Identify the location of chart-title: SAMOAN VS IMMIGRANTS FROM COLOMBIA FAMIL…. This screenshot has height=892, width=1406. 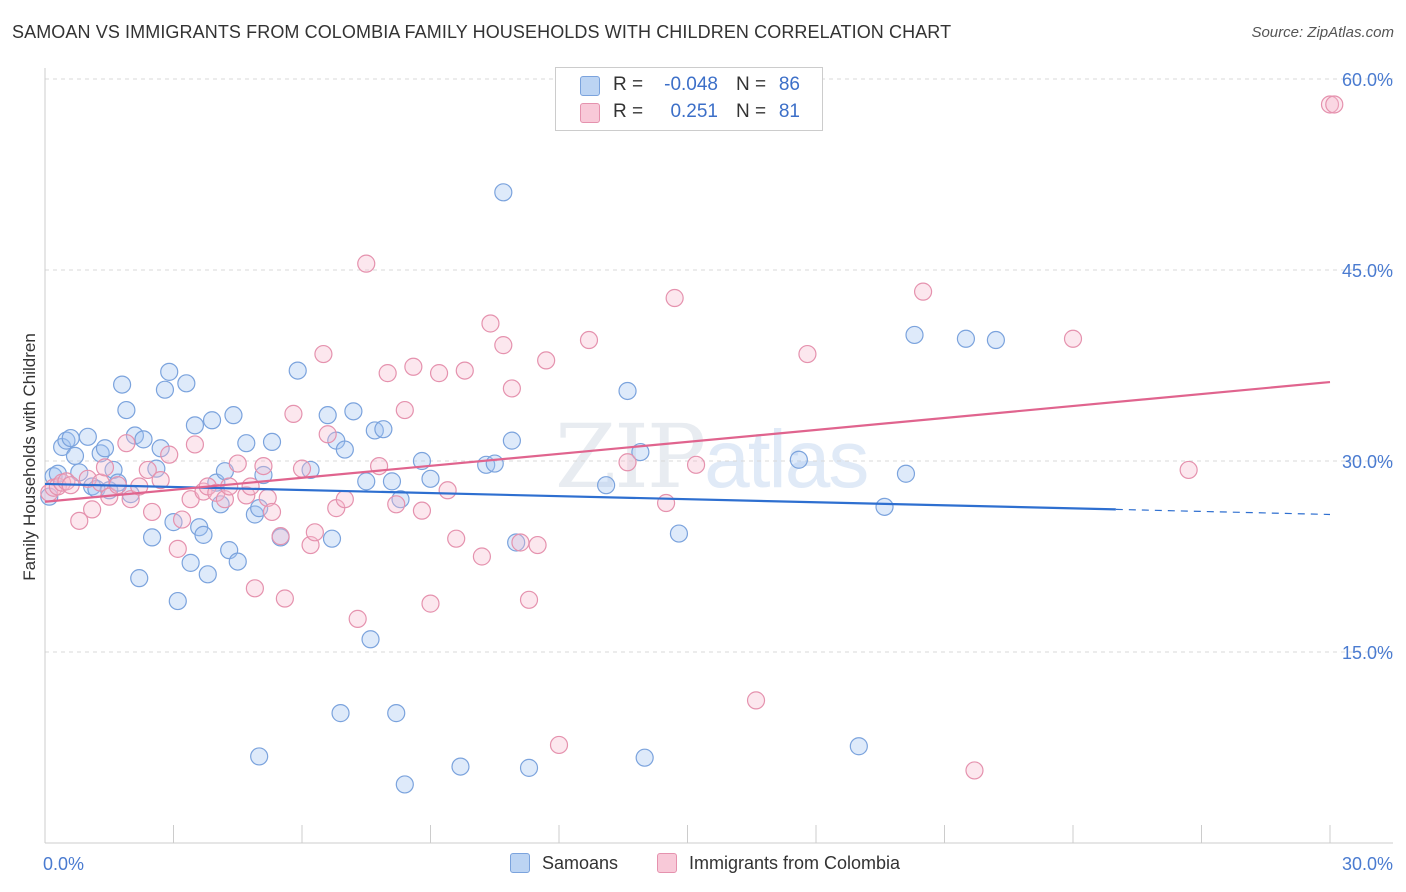
(482, 32).